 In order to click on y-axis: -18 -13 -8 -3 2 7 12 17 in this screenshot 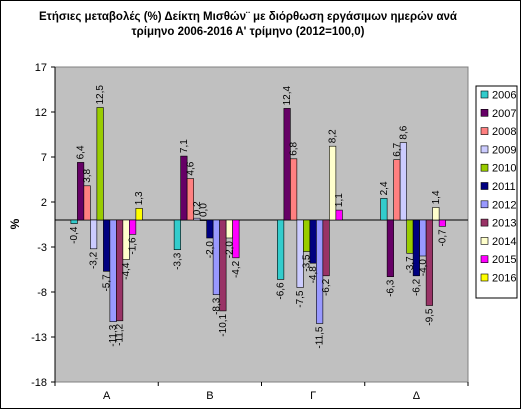, I will do `click(43, 225)`.